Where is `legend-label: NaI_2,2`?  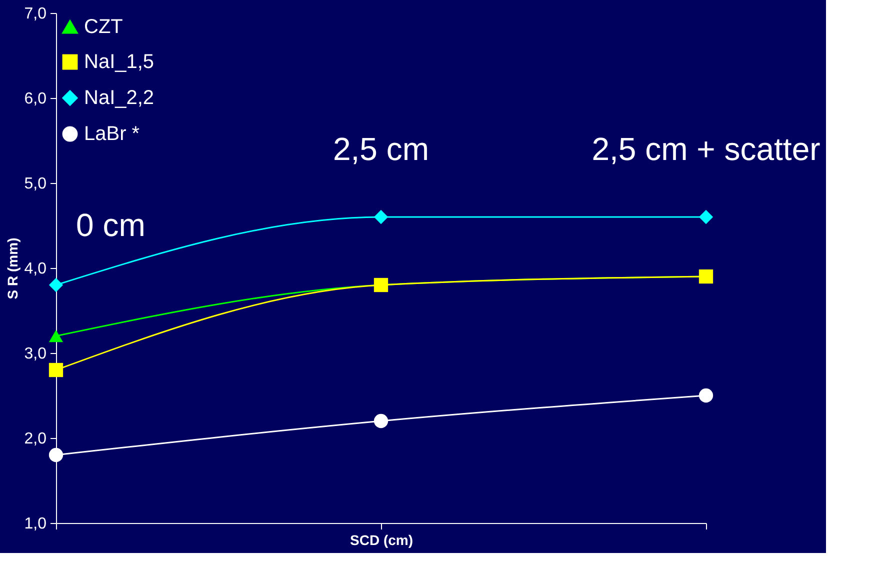 legend-label: NaI_2,2 is located at coordinates (119, 98).